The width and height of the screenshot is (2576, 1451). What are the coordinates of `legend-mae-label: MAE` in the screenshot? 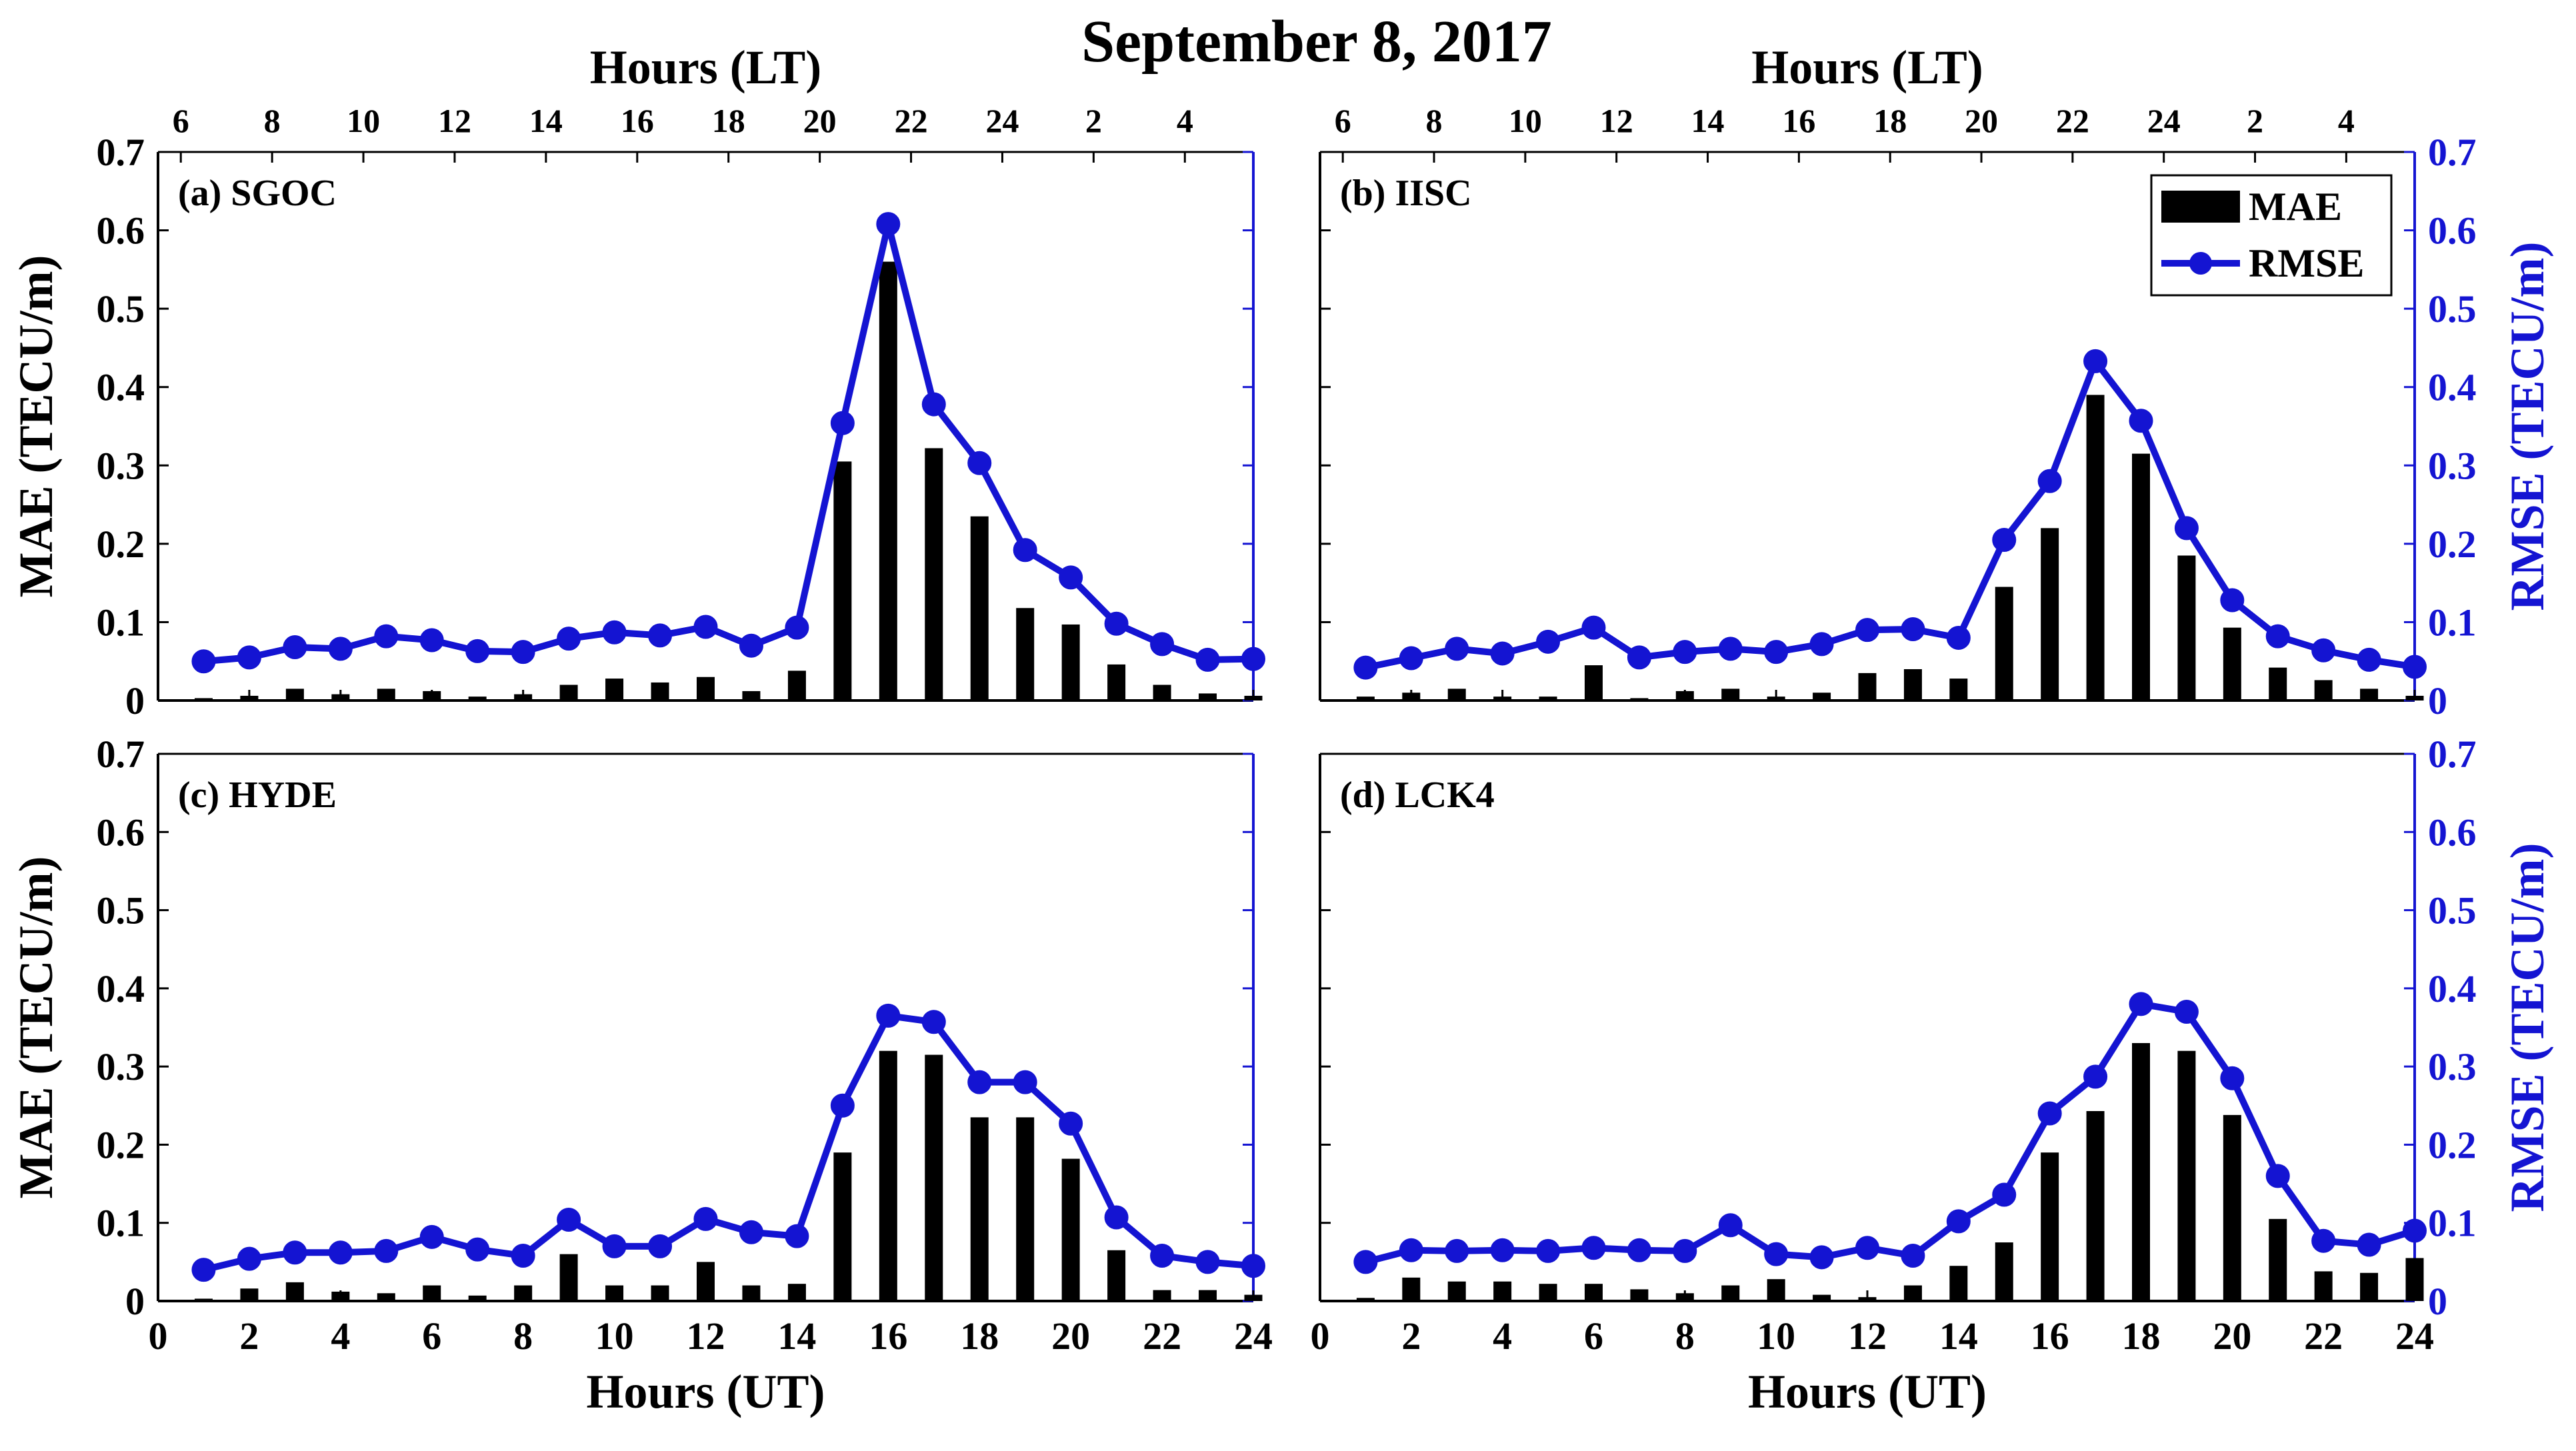 It's located at (2295, 207).